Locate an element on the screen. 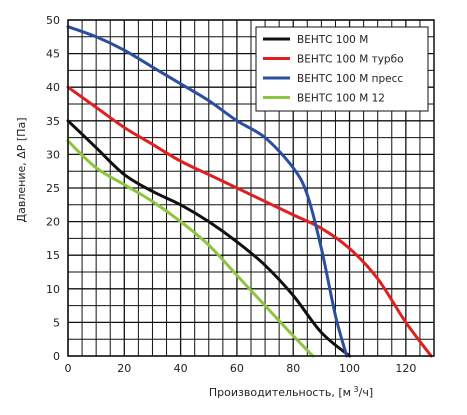 This screenshot has width=467, height=415. x-tick-label: 0 is located at coordinates (68, 368).